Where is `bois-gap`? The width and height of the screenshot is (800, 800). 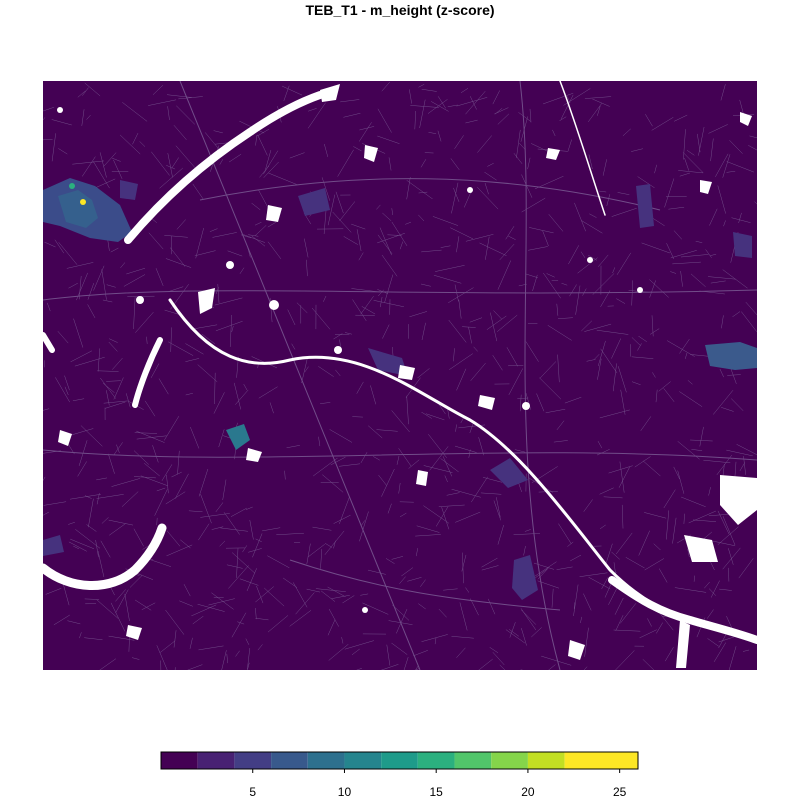 bois-gap is located at coordinates (147, 372).